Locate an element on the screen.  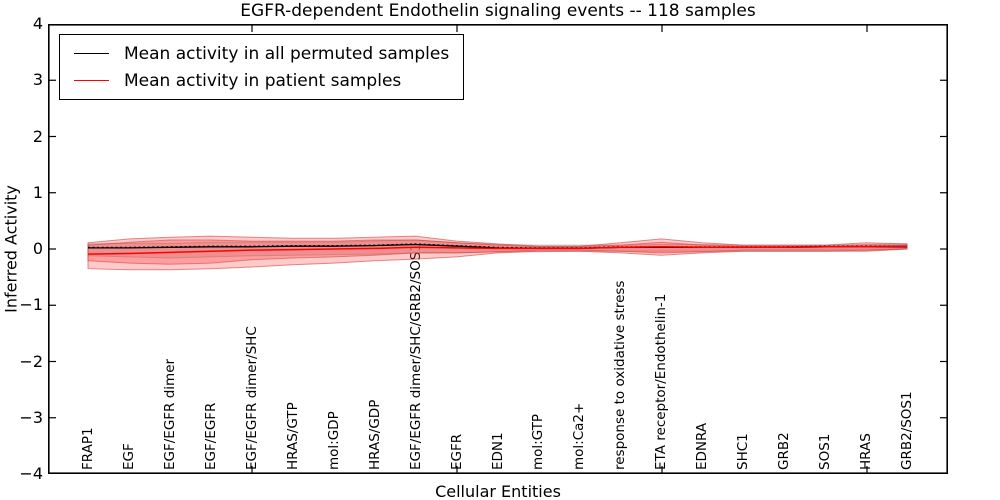
legend-label: Mean activity in patient samples is located at coordinates (263, 80).